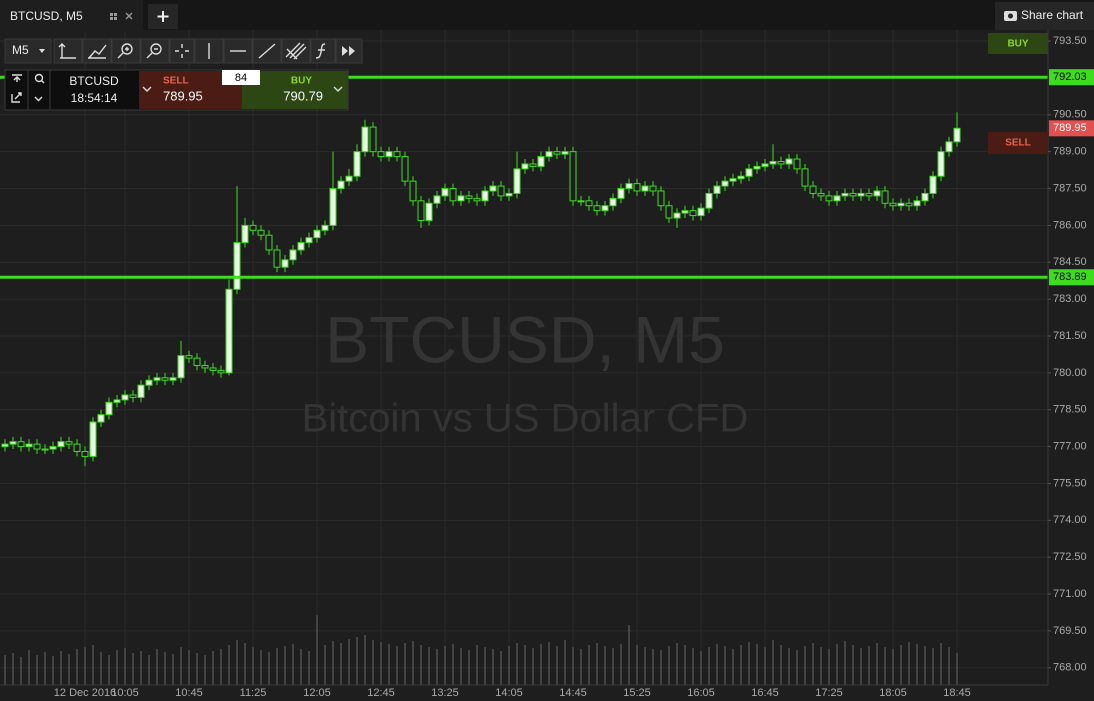 Image resolution: width=1094 pixels, height=701 pixels. What do you see at coordinates (1070, 128) in the screenshot?
I see `last-price-label: 789.95` at bounding box center [1070, 128].